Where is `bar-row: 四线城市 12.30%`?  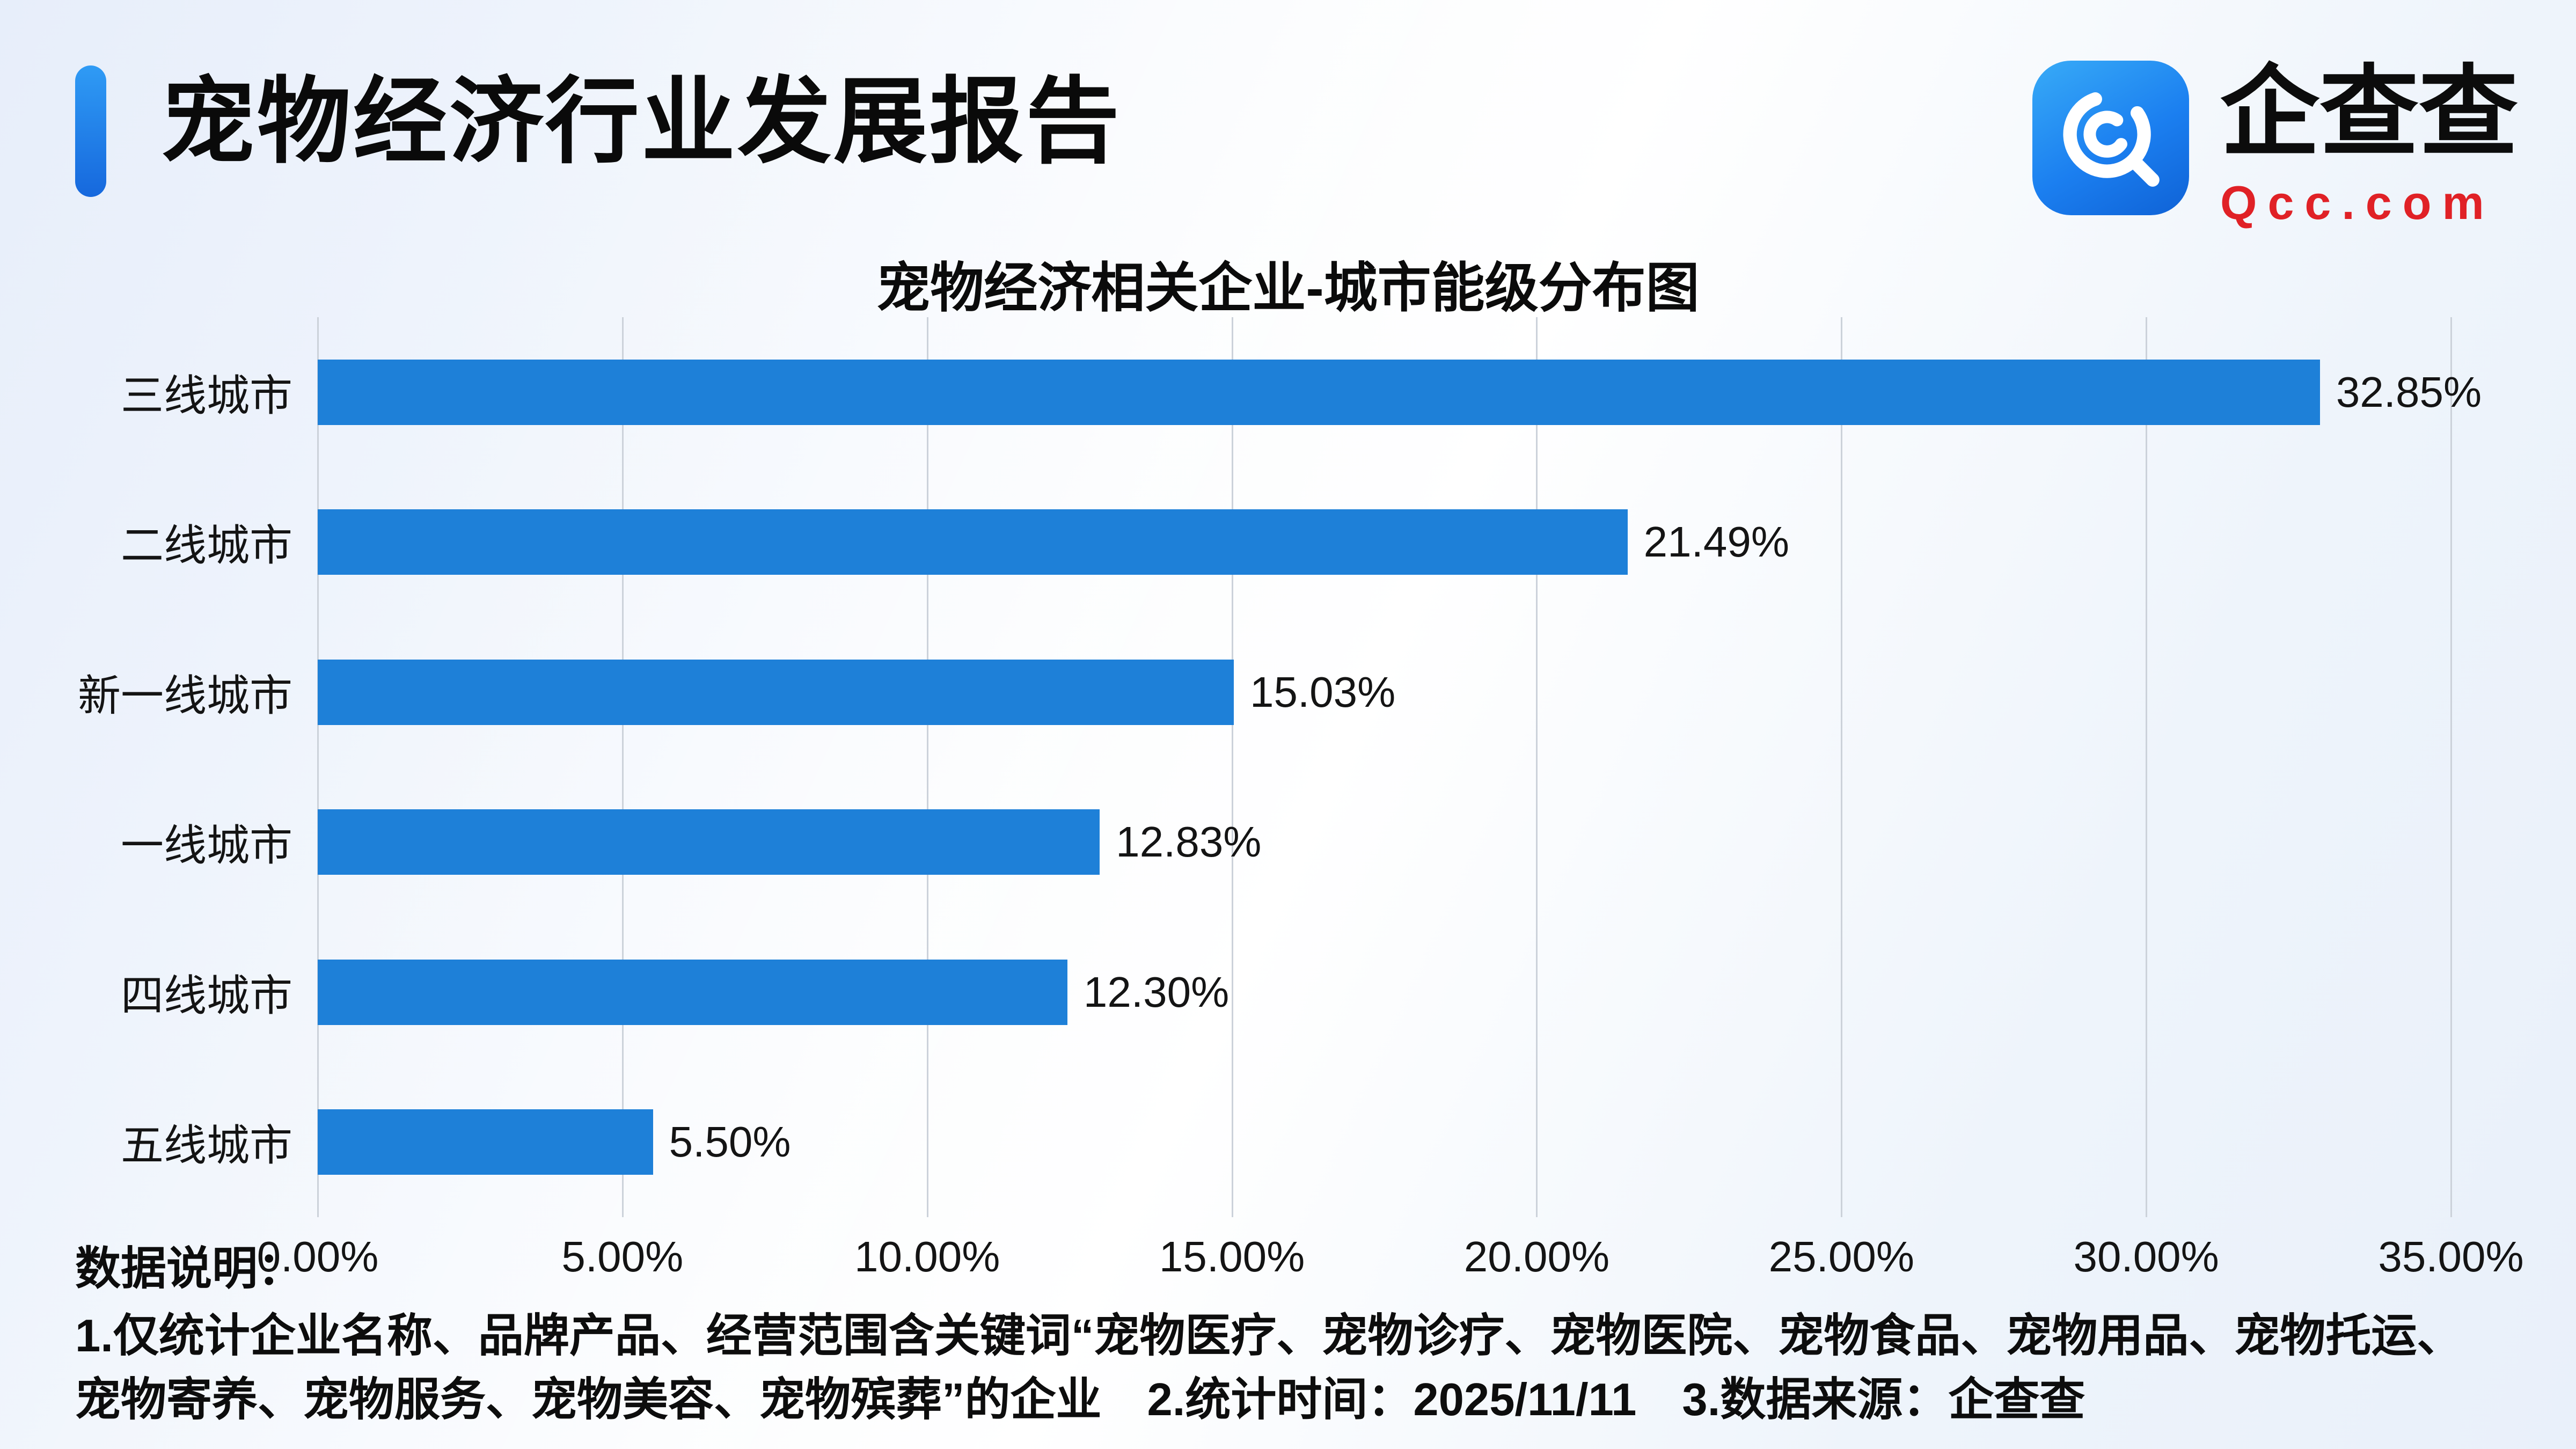
bar-row: 四线城市 12.30% is located at coordinates (1286, 992).